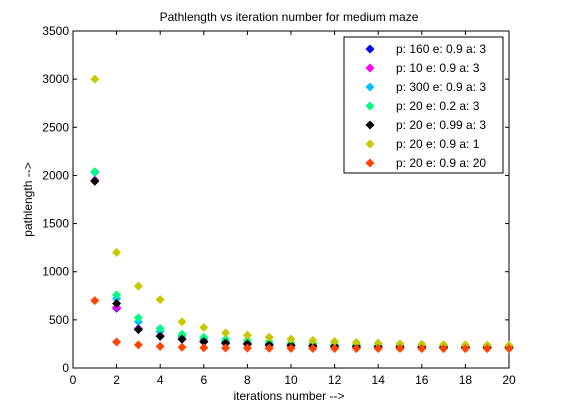 The width and height of the screenshot is (561, 414). Describe the element at coordinates (335, 380) in the screenshot. I see `x-tick-label: 12` at that location.